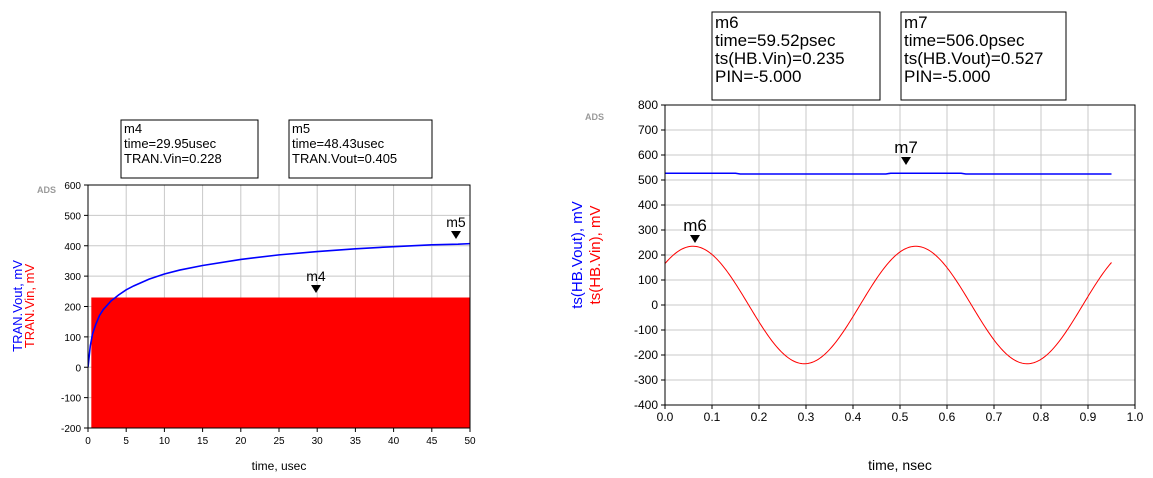 This screenshot has height=478, width=1153. Describe the element at coordinates (916, 22) in the screenshot. I see `readout-line: m7` at that location.